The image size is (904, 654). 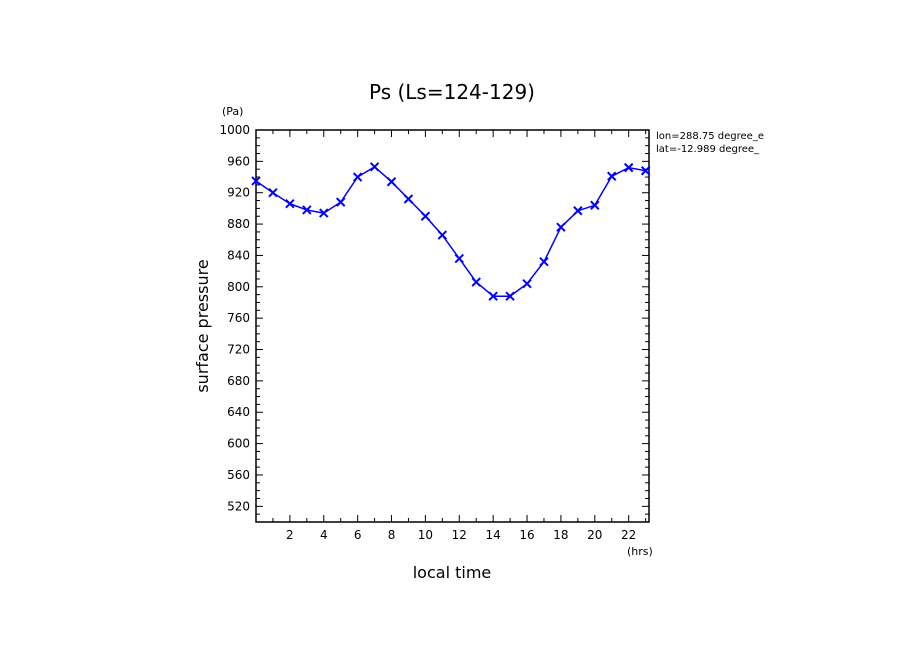 What do you see at coordinates (238, 193) in the screenshot?
I see `y-tick-label: 920` at bounding box center [238, 193].